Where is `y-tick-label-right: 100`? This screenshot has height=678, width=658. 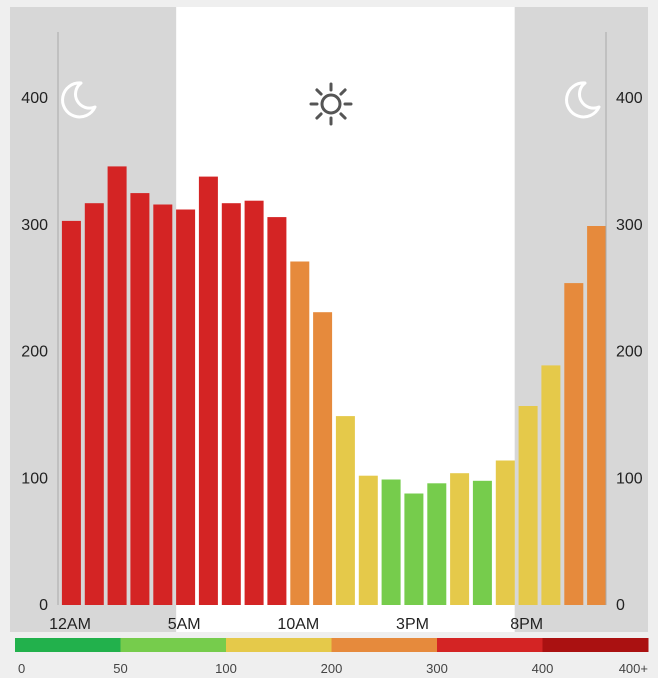 y-tick-label-right: 100 is located at coordinates (629, 478).